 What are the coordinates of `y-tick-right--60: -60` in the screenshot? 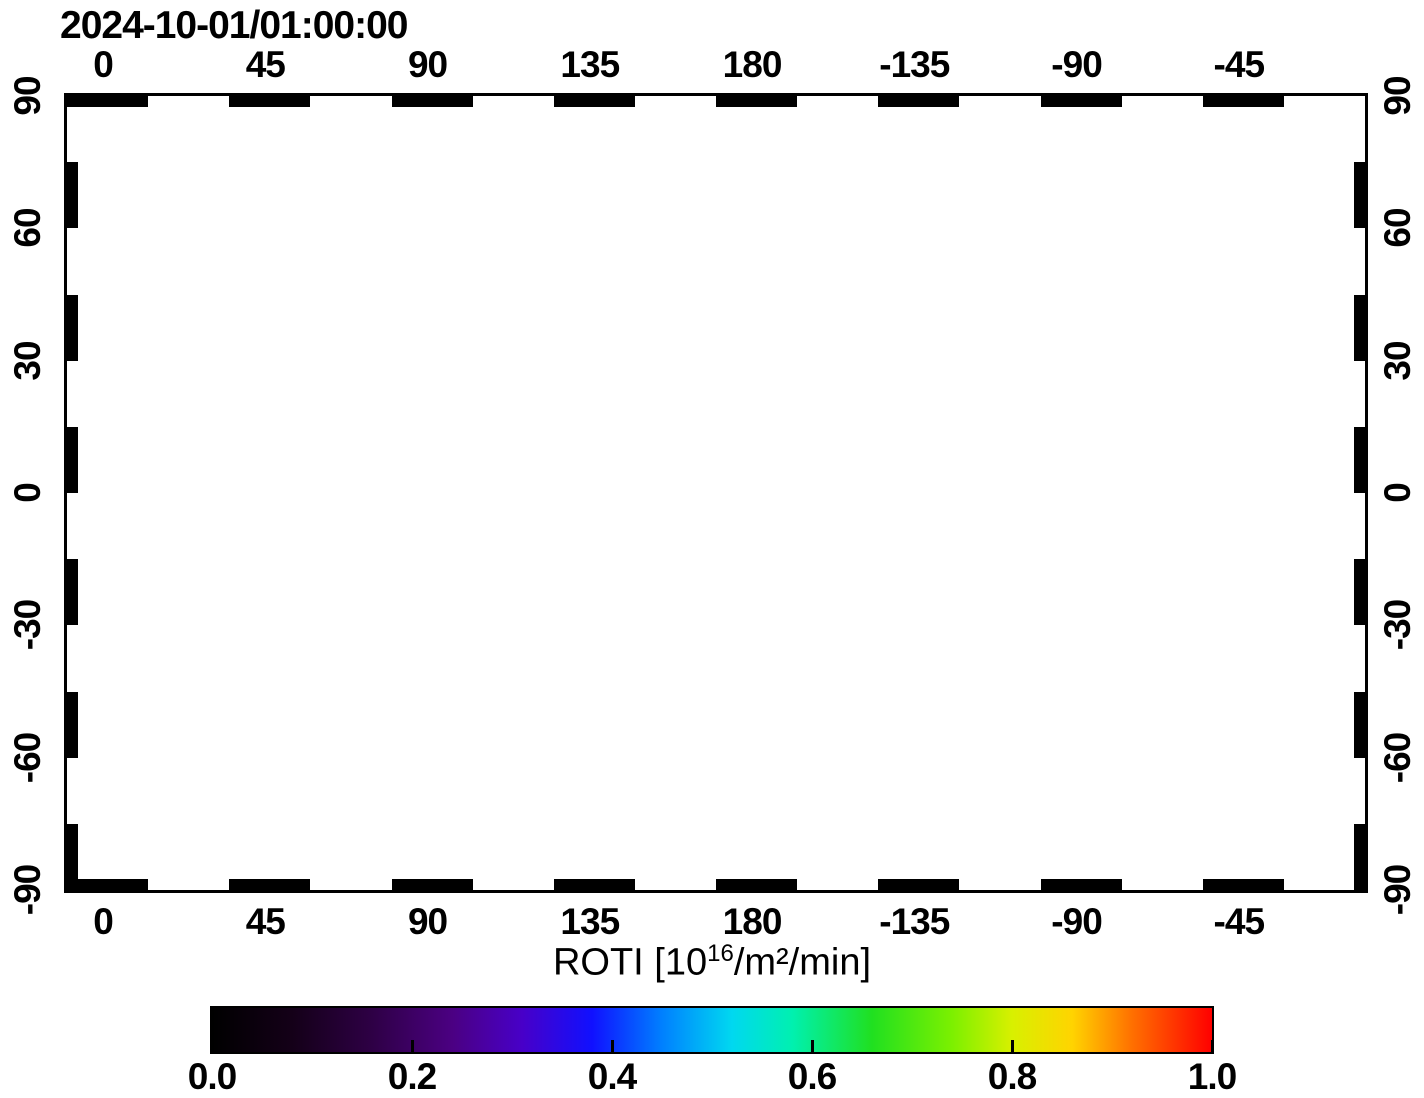 It's located at (1398, 757).